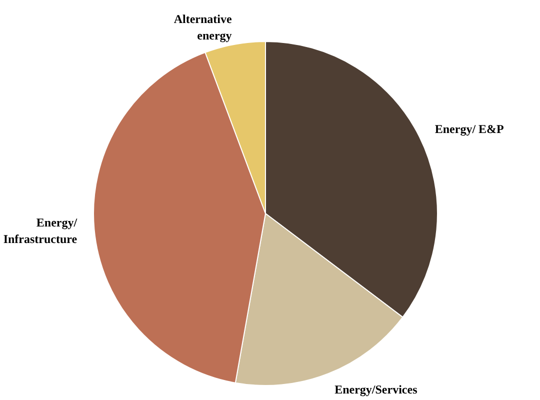 The image size is (540, 400). Describe the element at coordinates (203, 27) in the screenshot. I see `slice-label: Alternative energy` at that location.